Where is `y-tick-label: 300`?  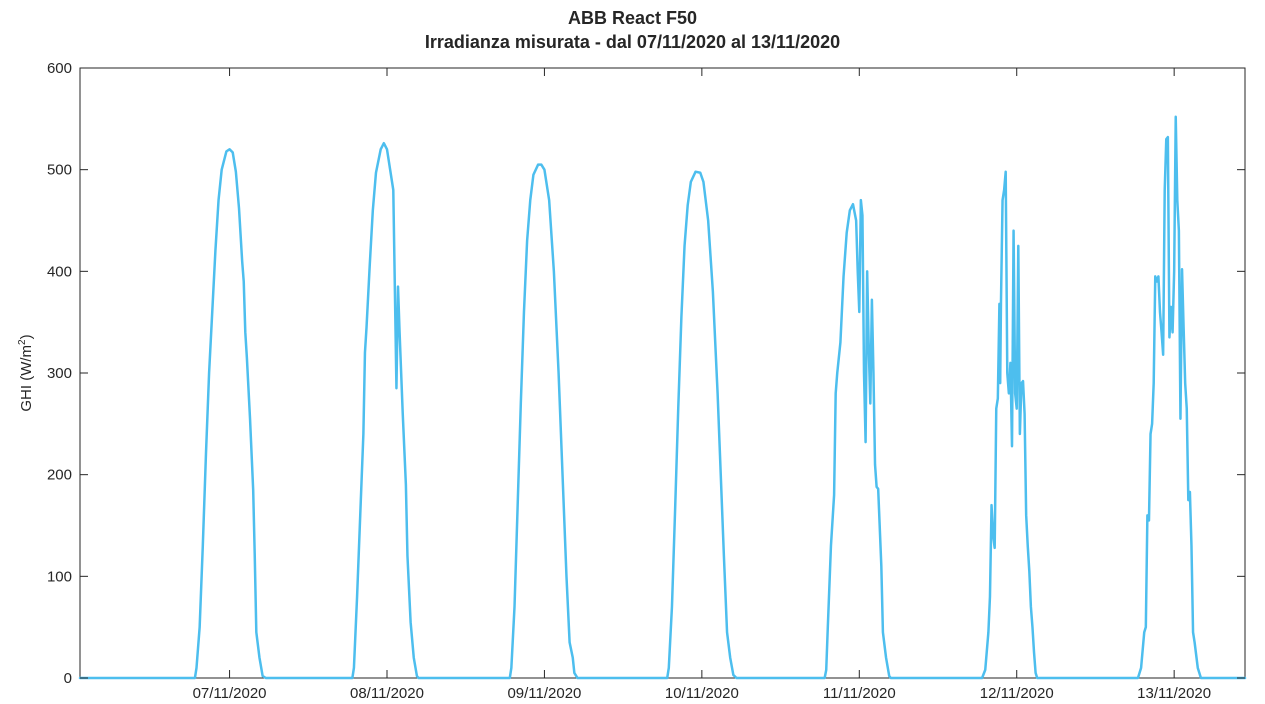
y-tick-label: 300 is located at coordinates (59, 373).